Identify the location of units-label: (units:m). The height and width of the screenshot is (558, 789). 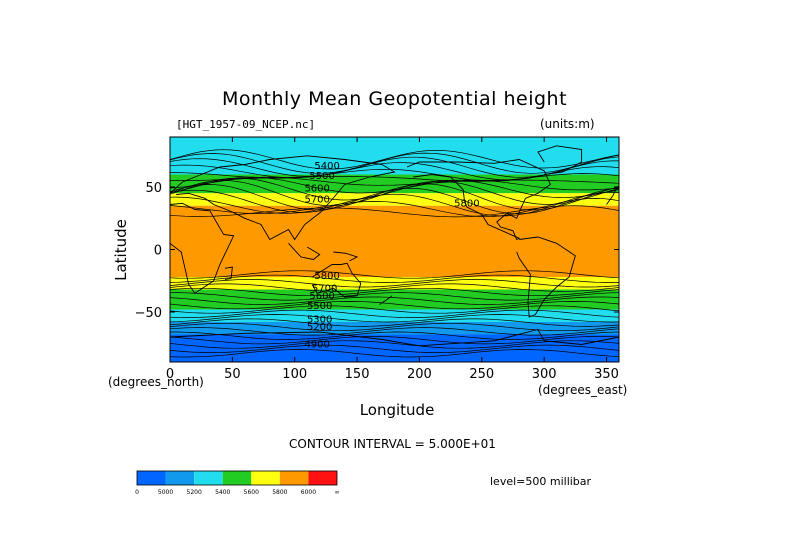
(567, 124).